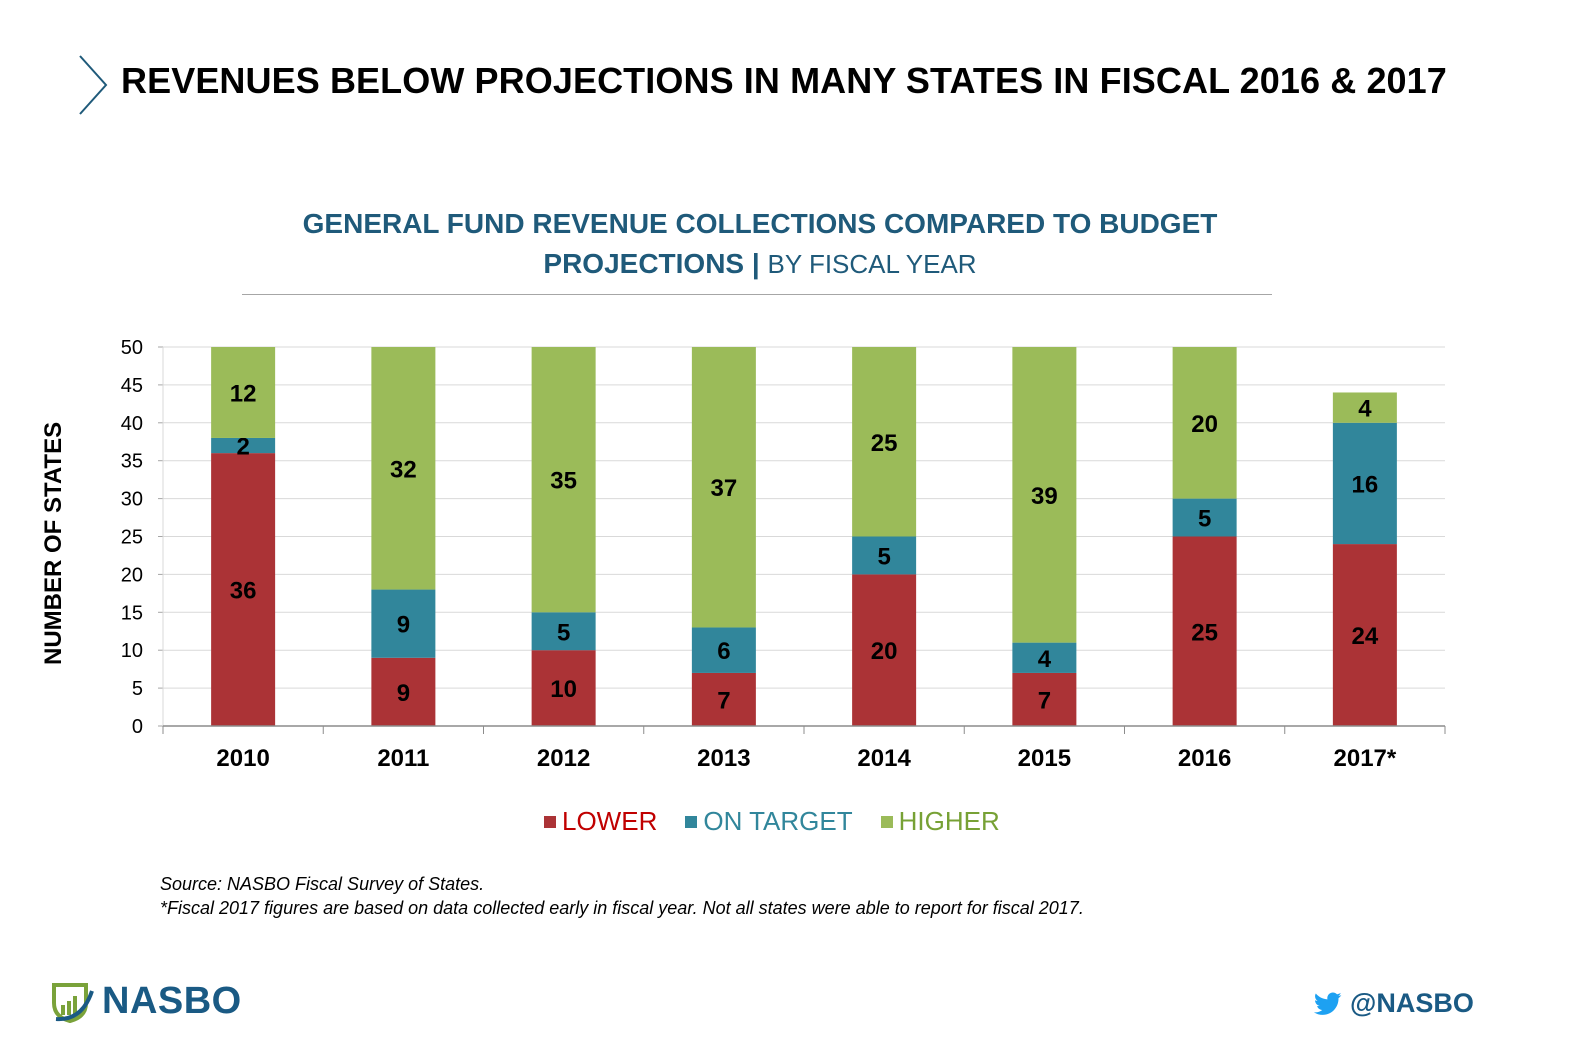 Image resolution: width=1573 pixels, height=1055 pixels. I want to click on x-tick-label: 2013, so click(723, 758).